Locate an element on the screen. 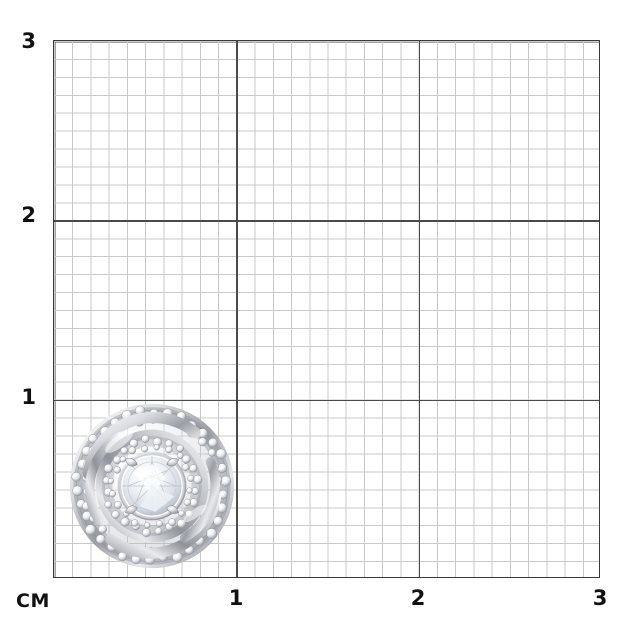 Image resolution: width=640 pixels, height=640 pixels. y-axis-tick-3: 3 is located at coordinates (28, 41).